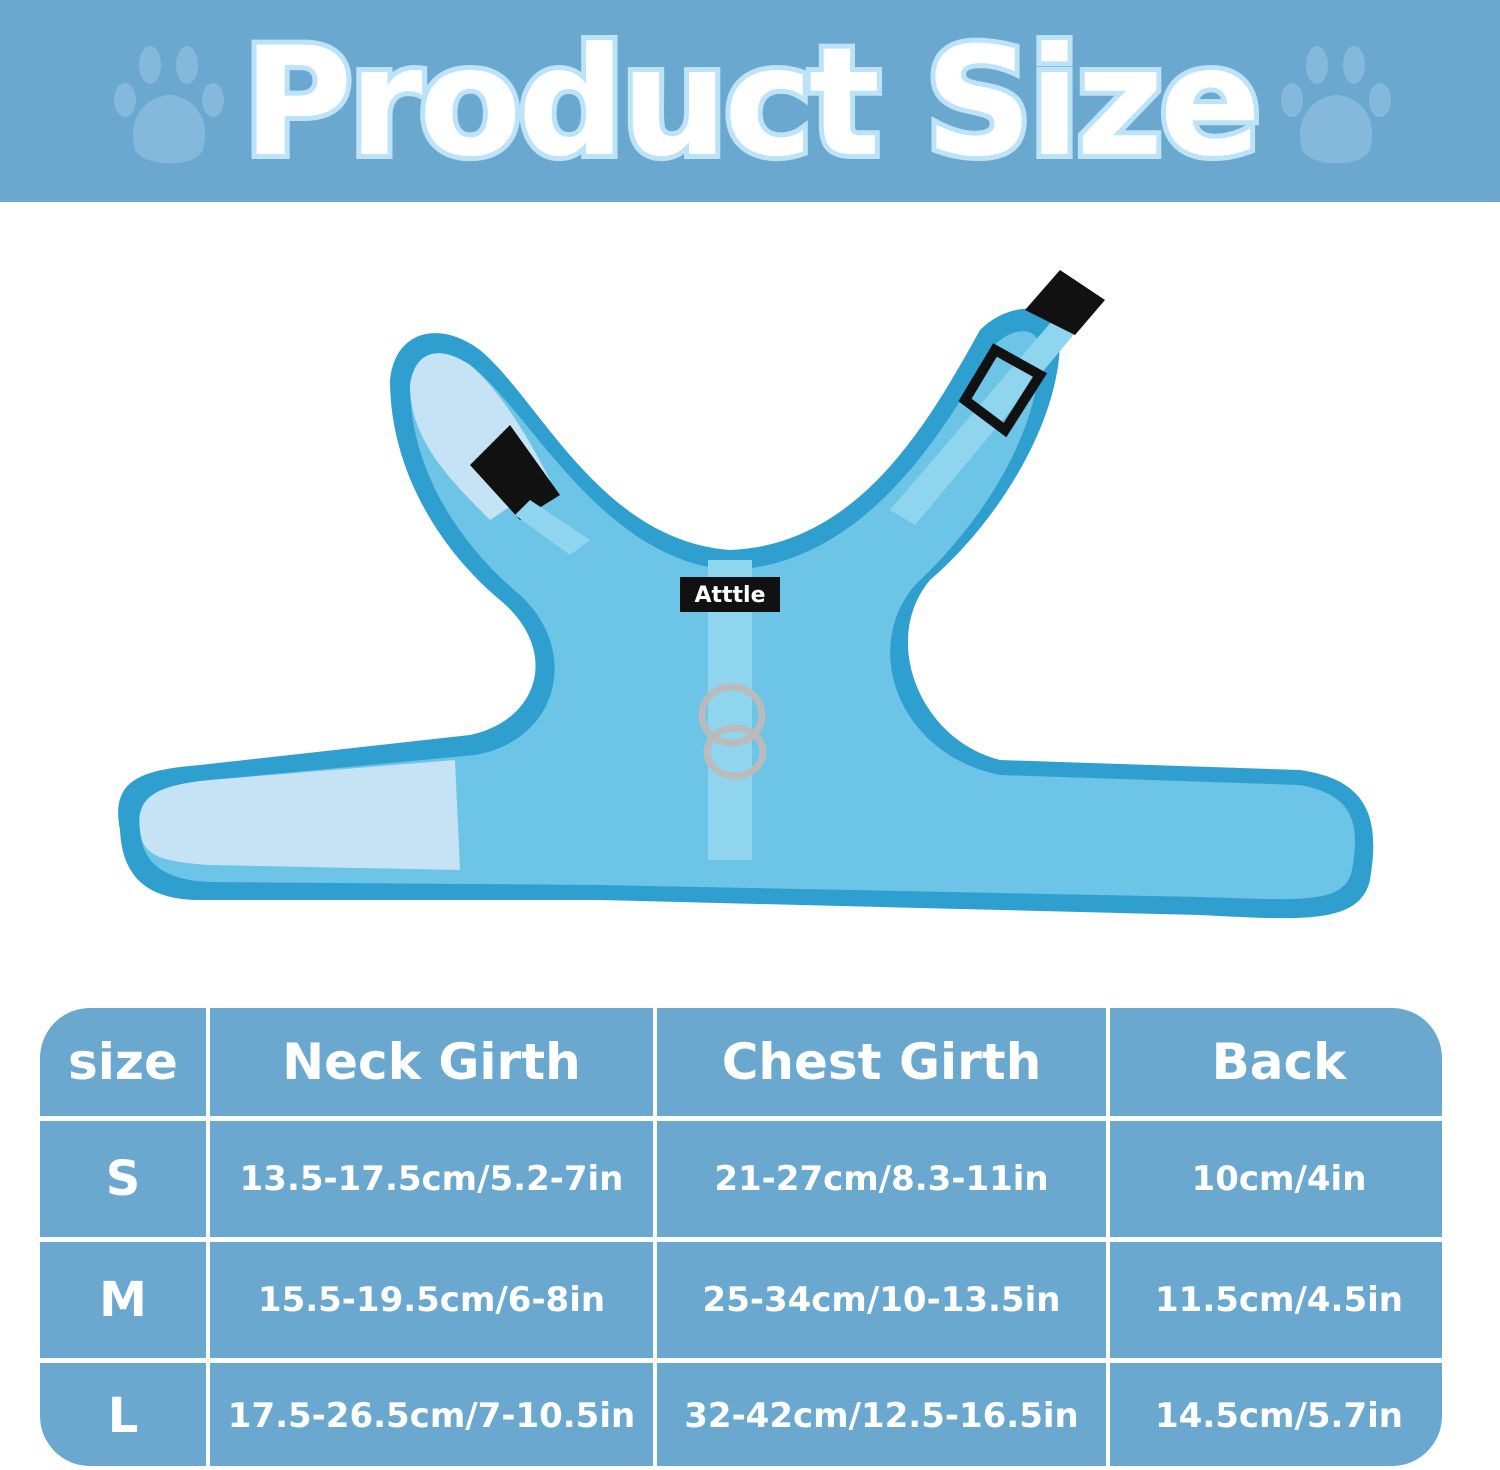  I want to click on neck-girth-m: 15.5-19.5cm/6-8in, so click(431, 1300).